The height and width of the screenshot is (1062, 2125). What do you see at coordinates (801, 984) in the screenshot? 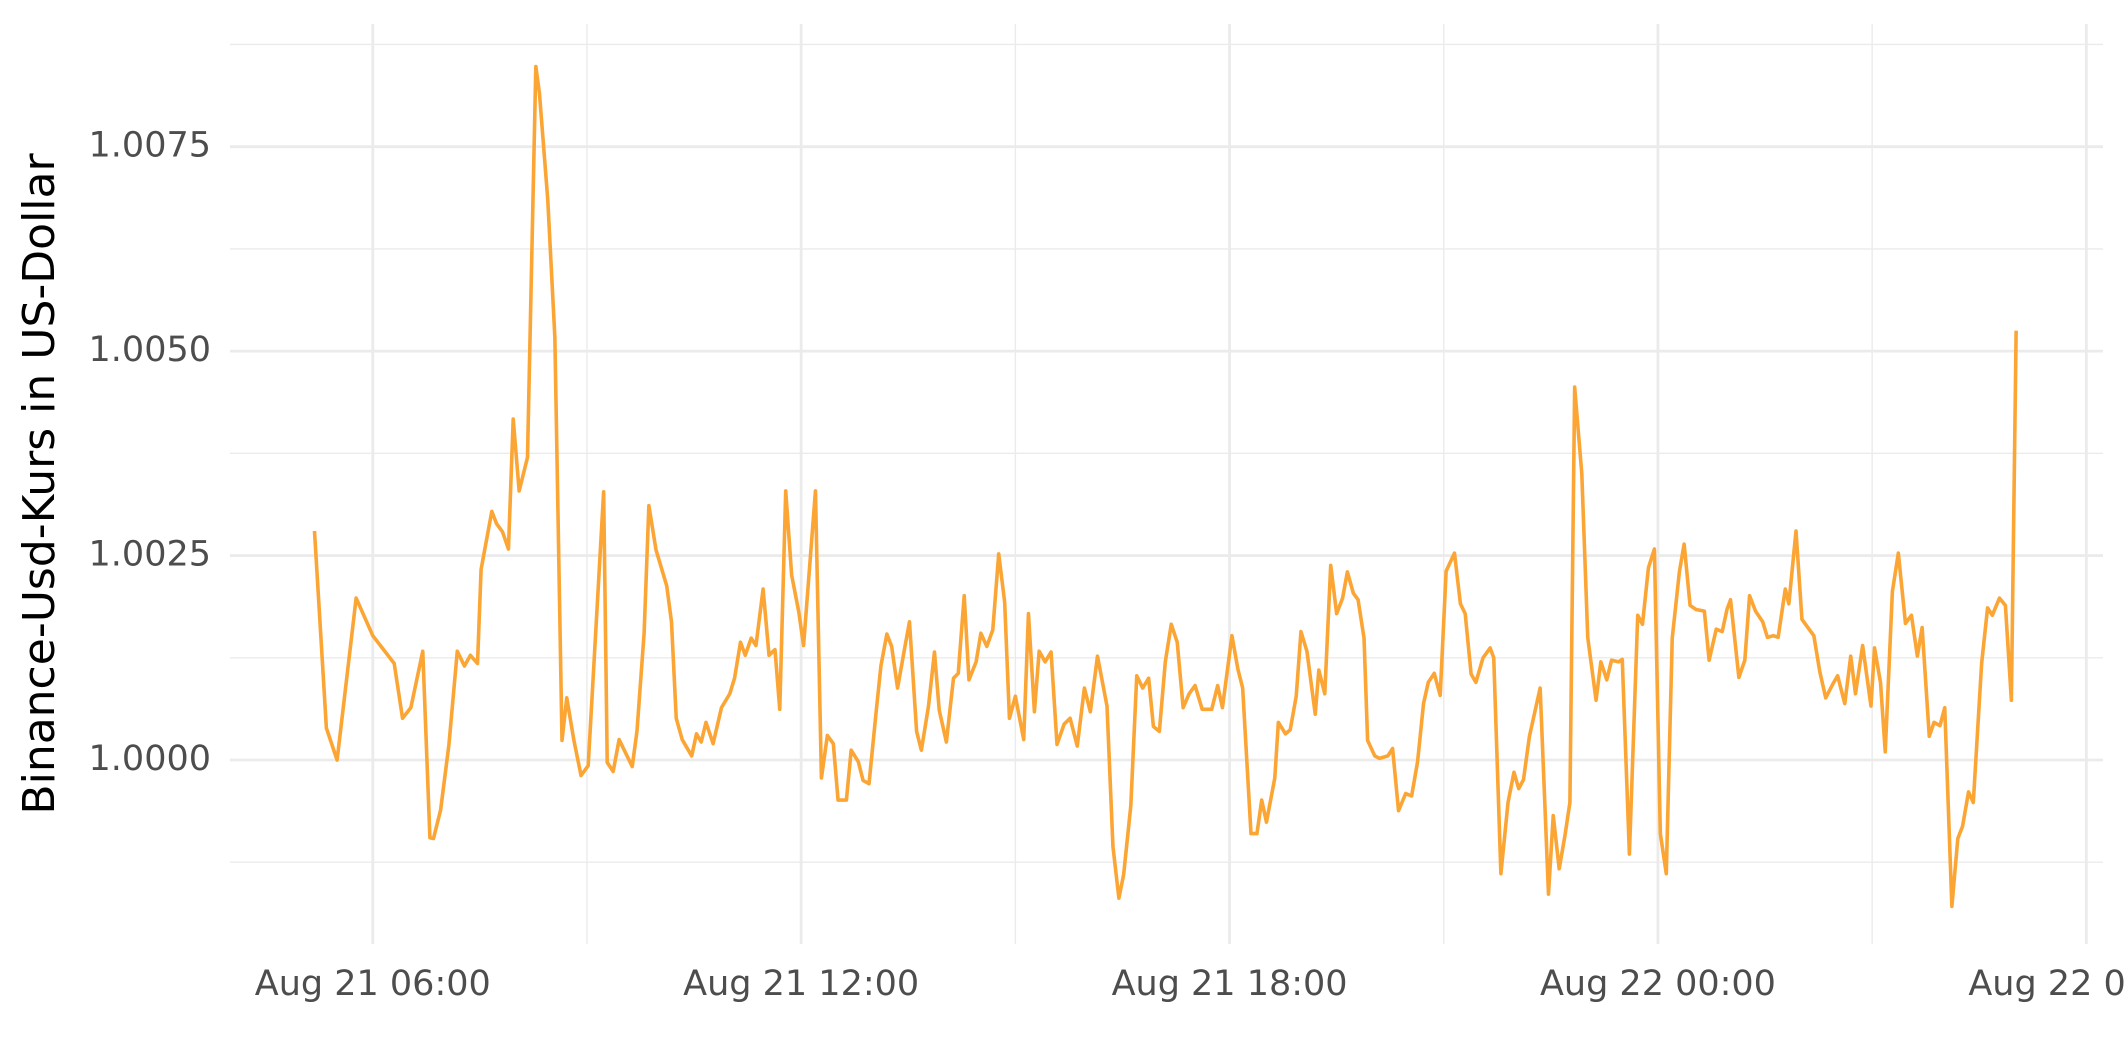
I see `x-tick-label: Aug 21 12:00` at bounding box center [801, 984].